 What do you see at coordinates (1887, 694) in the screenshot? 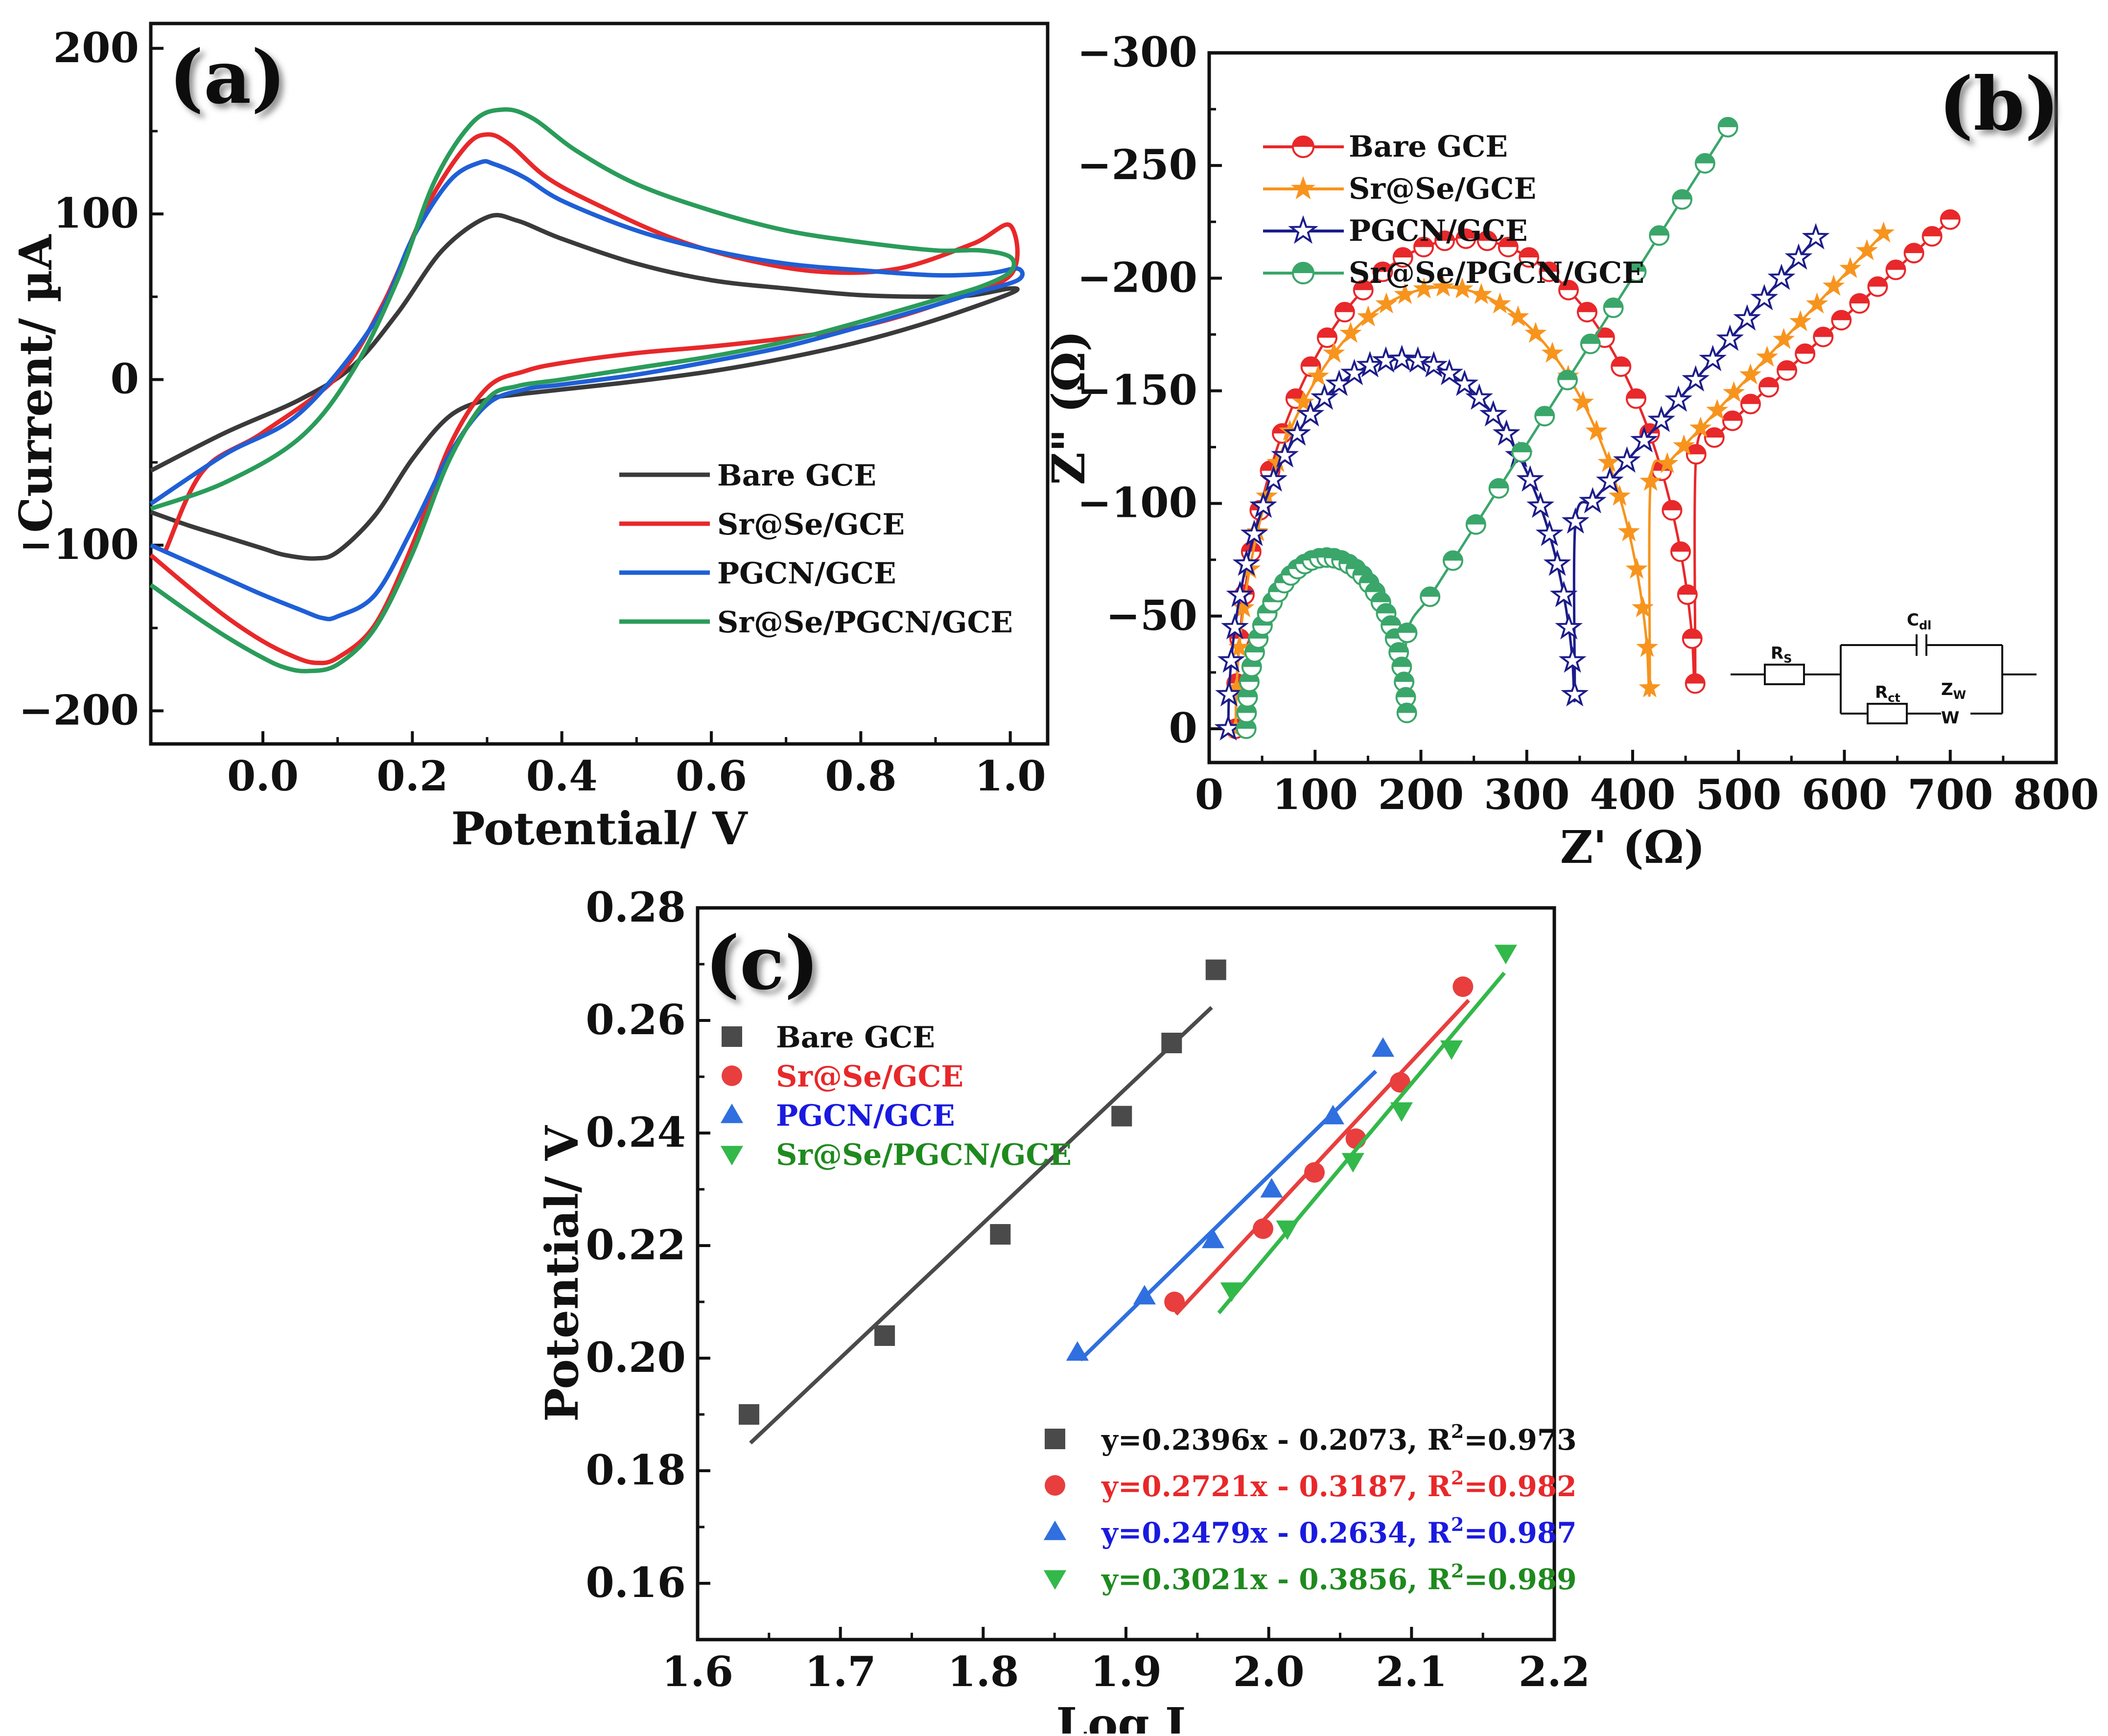
I see `circuit-label-rct: Rct` at bounding box center [1887, 694].